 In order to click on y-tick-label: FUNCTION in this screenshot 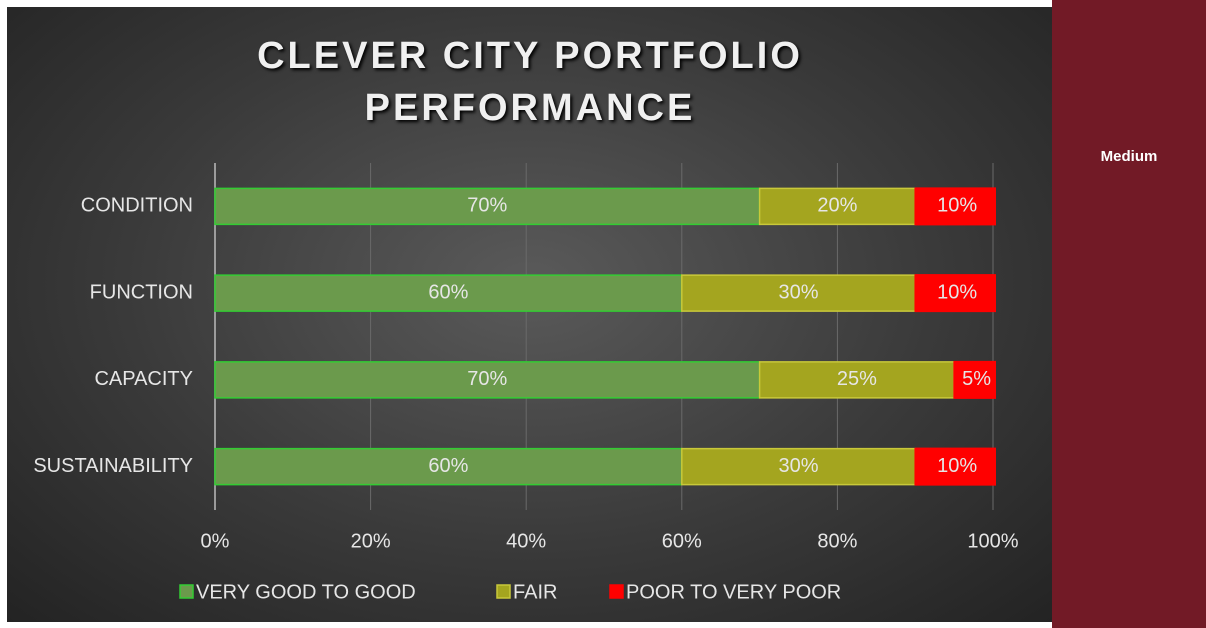, I will do `click(141, 292)`.